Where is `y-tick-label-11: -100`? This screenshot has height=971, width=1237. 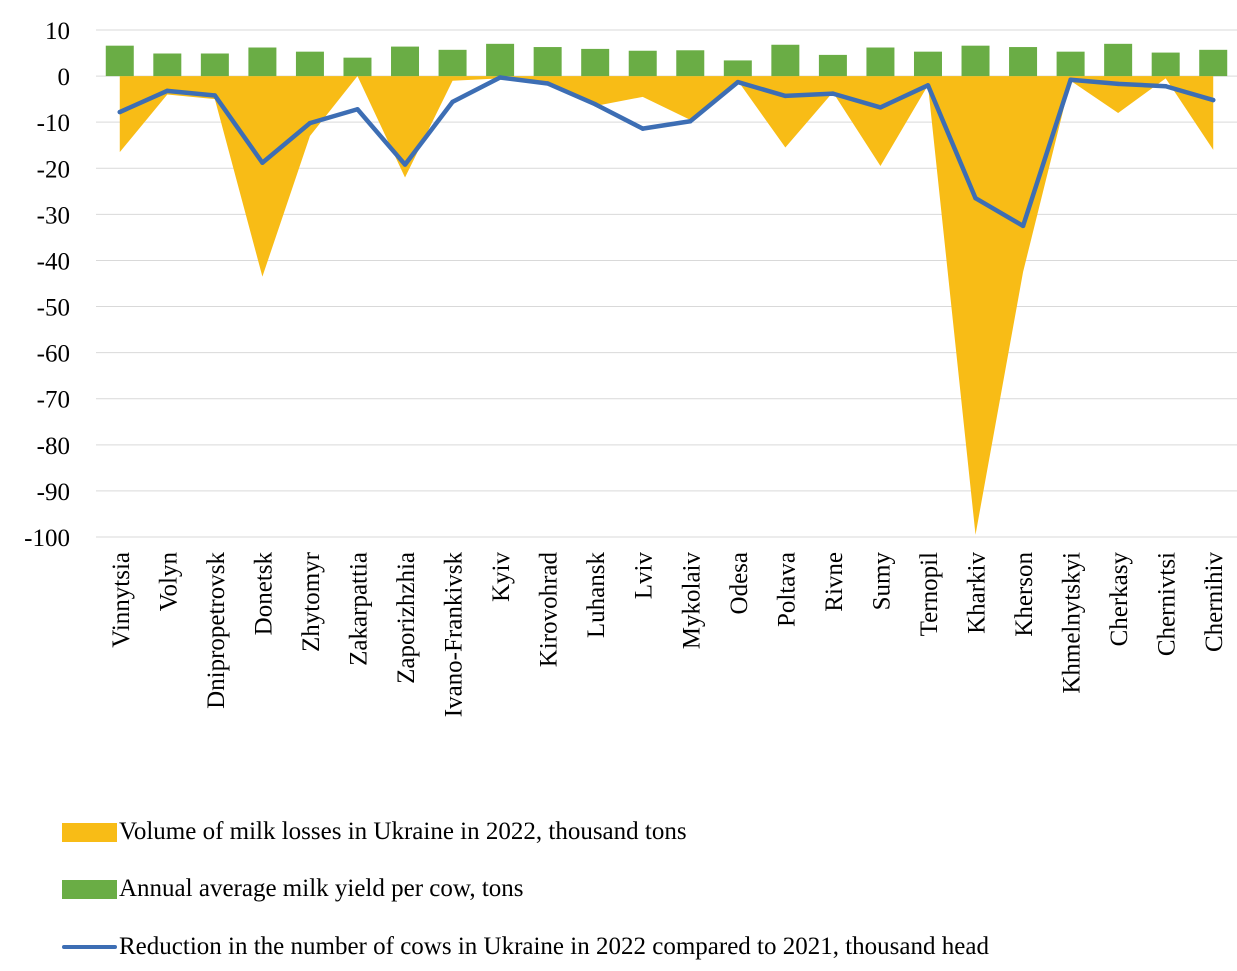 y-tick-label-11: -100 is located at coordinates (47, 538).